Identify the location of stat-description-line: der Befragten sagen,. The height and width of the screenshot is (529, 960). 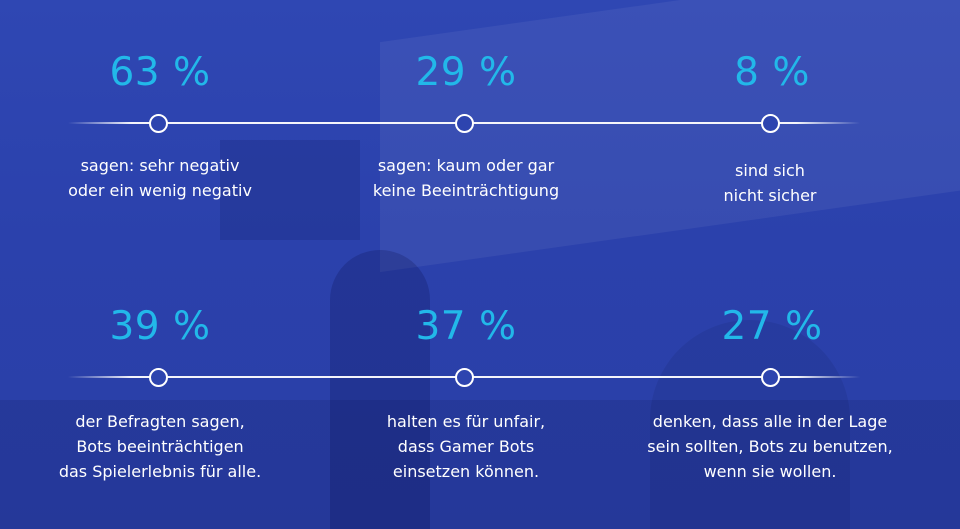
(160, 421).